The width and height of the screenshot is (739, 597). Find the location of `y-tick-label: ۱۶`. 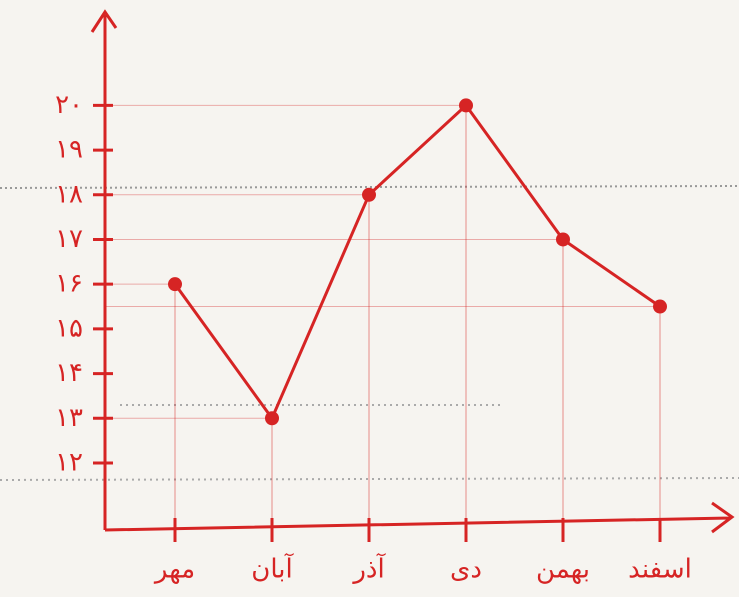

y-tick-label: ۱۶ is located at coordinates (69, 284).